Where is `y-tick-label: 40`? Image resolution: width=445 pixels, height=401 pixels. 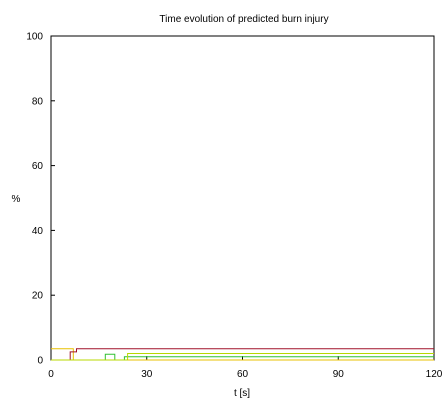 y-tick-label: 40 is located at coordinates (38, 231).